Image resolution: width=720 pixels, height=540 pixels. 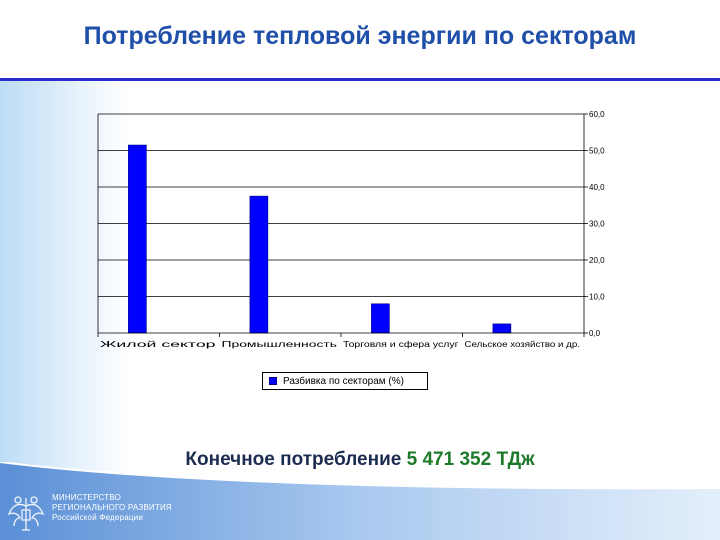 What do you see at coordinates (597, 224) in the screenshot?
I see `y-tick-label: 30,0` at bounding box center [597, 224].